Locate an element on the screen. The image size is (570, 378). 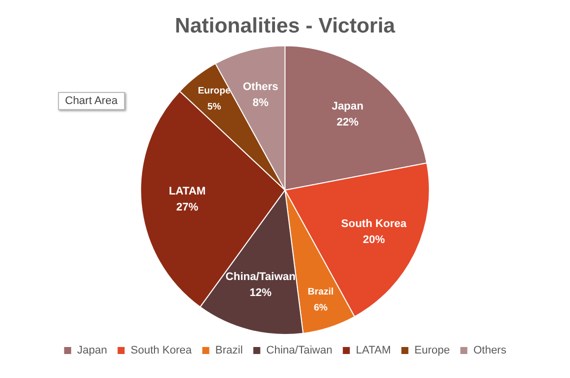
slice-label: LATAM is located at coordinates (187, 191).